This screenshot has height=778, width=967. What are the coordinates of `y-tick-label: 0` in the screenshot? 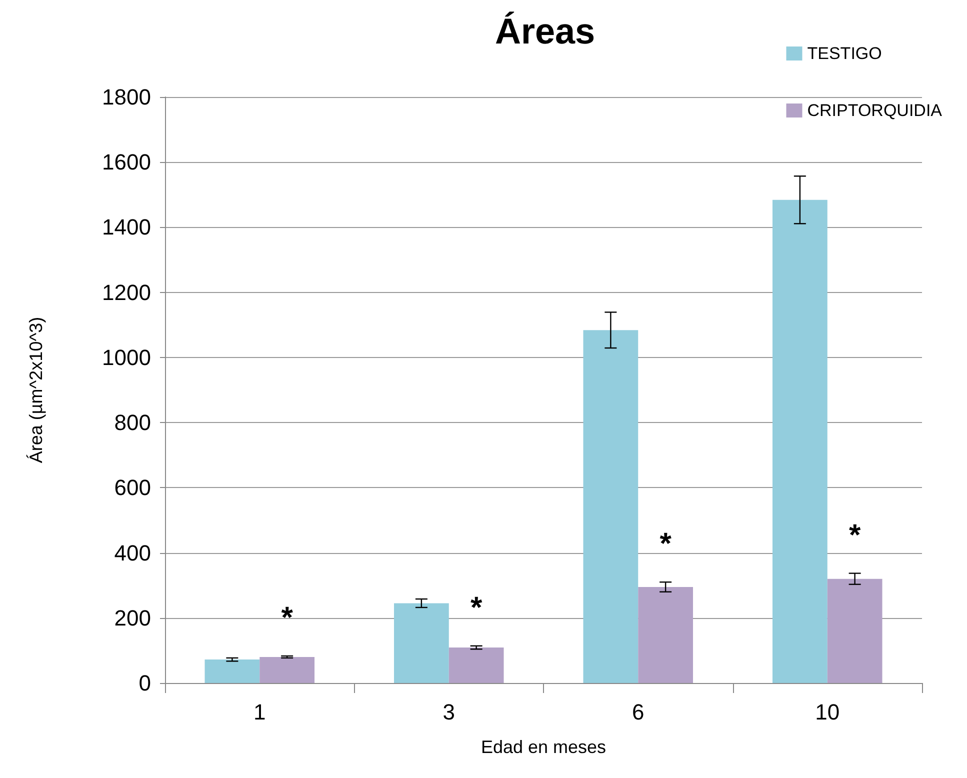 It's located at (144, 683).